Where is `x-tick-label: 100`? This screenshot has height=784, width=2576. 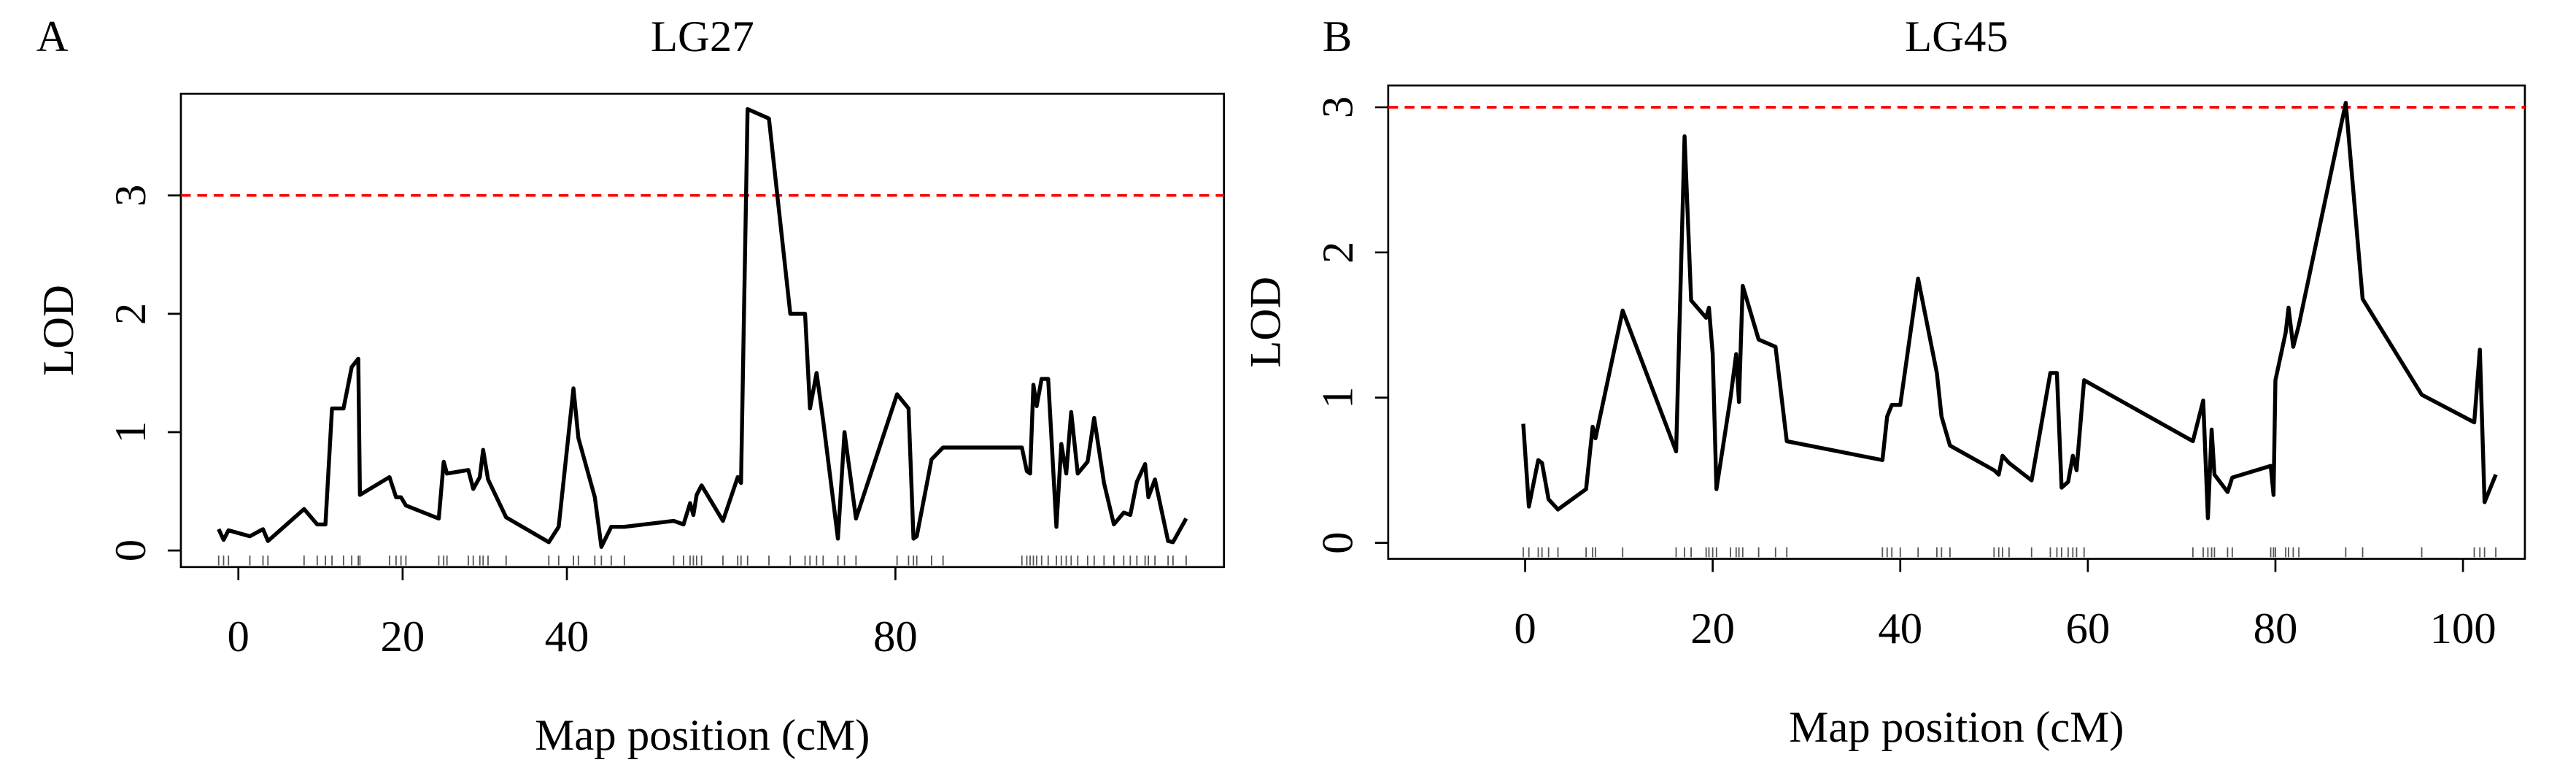 x-tick-label: 100 is located at coordinates (2463, 628).